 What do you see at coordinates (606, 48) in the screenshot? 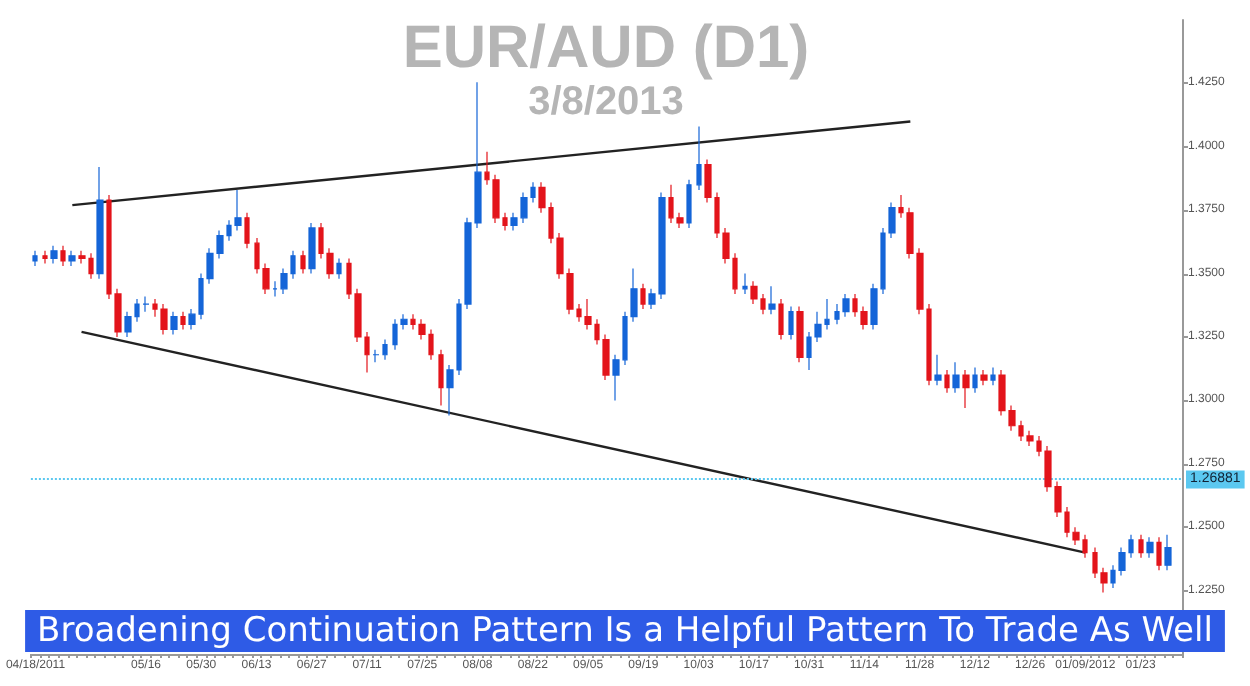
I see `chart-title: EUR/AUD (D1)` at bounding box center [606, 48].